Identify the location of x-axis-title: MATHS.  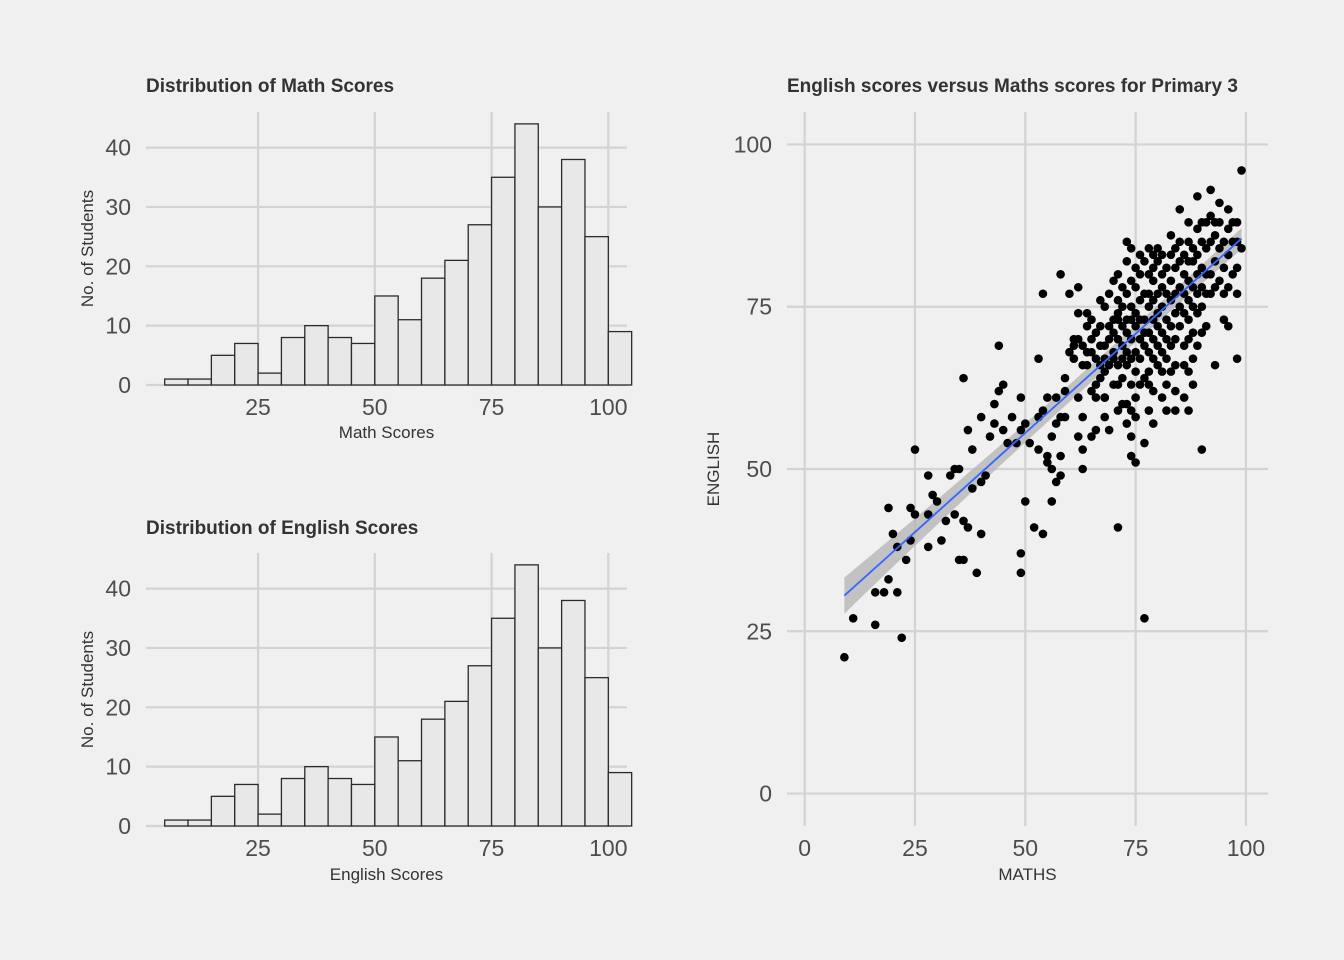
(1027, 874).